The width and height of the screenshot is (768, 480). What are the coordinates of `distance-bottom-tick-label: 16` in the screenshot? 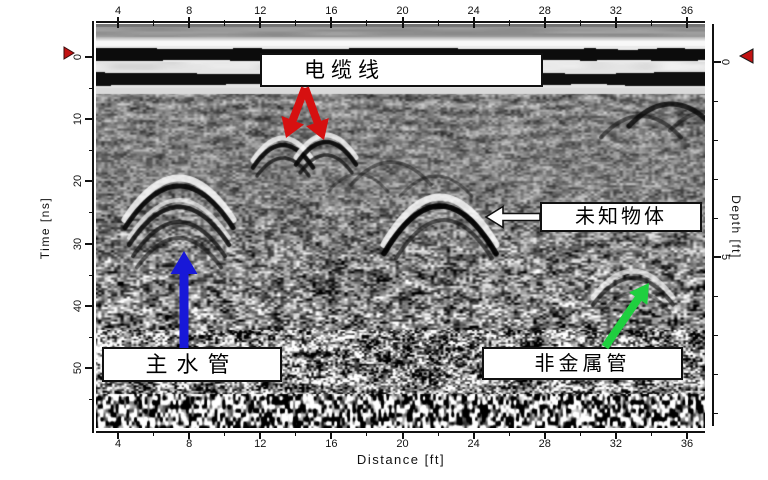 It's located at (331, 444).